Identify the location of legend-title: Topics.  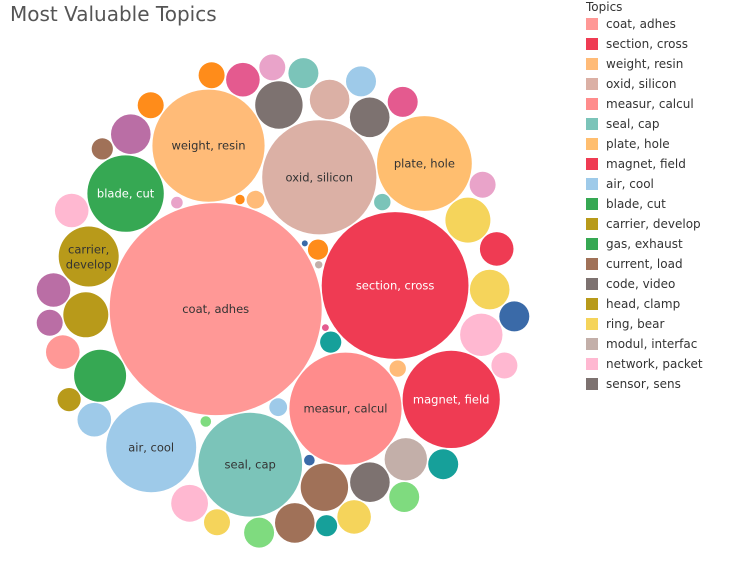
(604, 7).